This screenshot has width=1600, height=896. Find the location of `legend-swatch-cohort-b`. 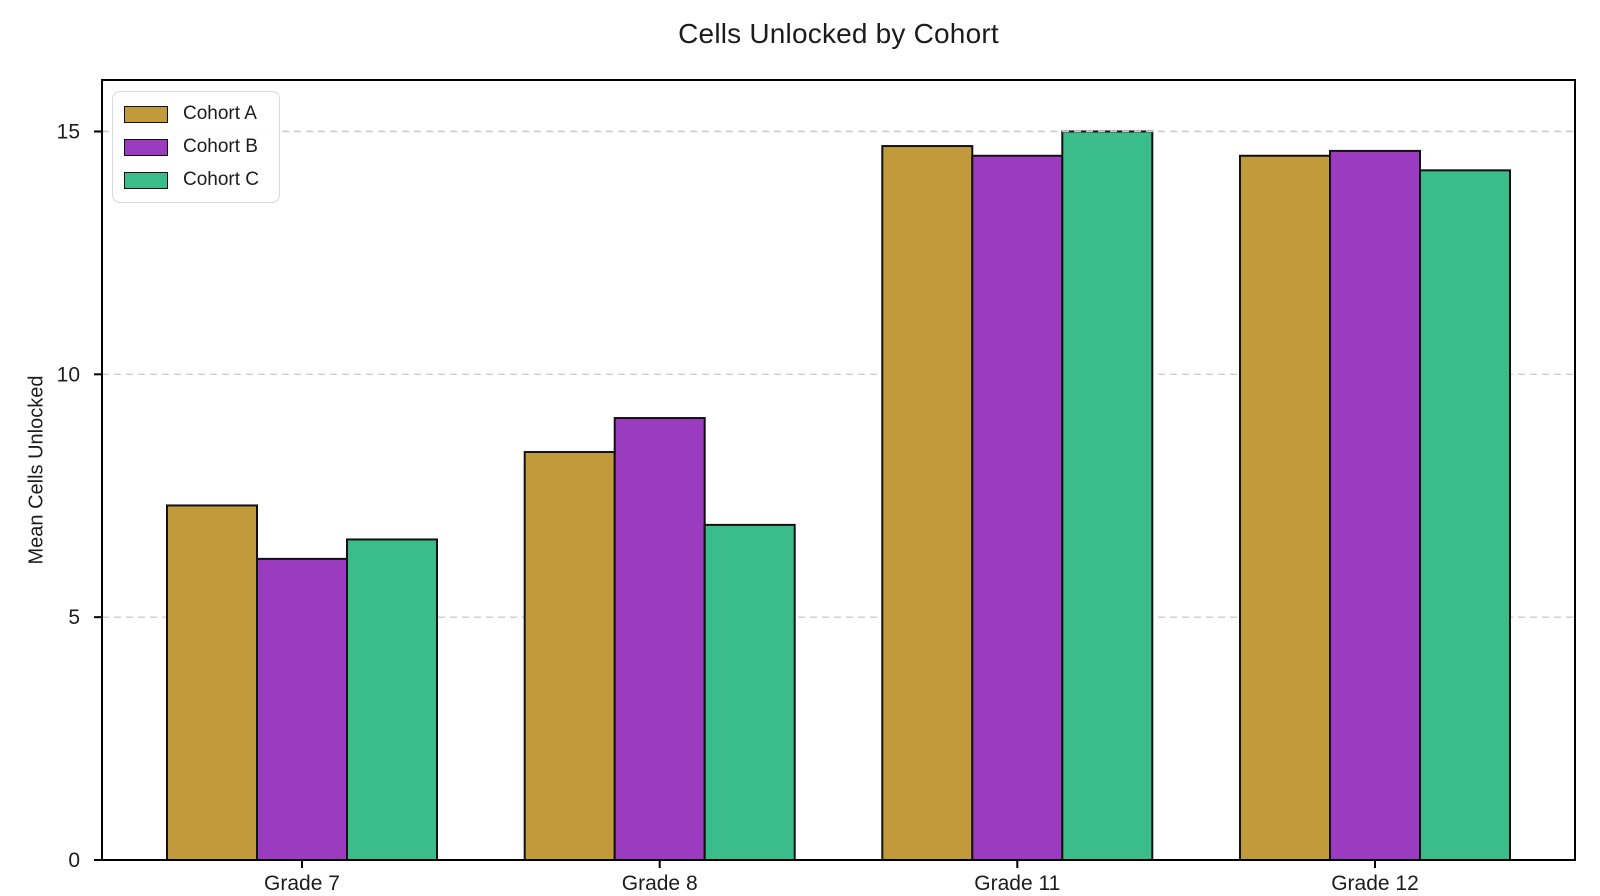

legend-swatch-cohort-b is located at coordinates (146, 147).